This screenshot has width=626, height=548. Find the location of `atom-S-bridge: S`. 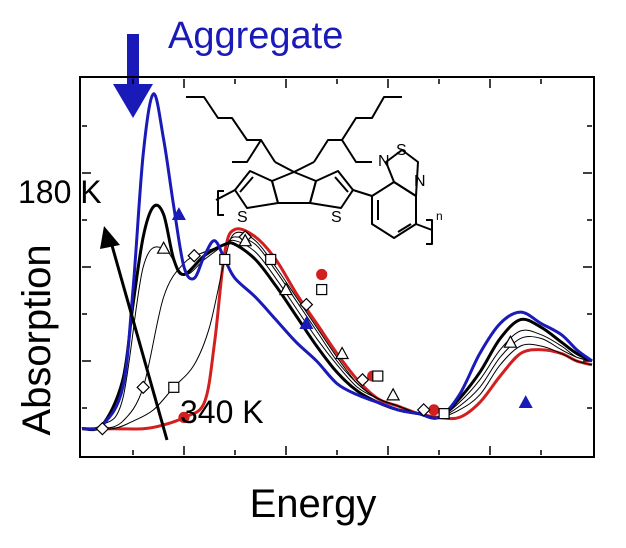

atom-S-bridge: S is located at coordinates (401, 150).